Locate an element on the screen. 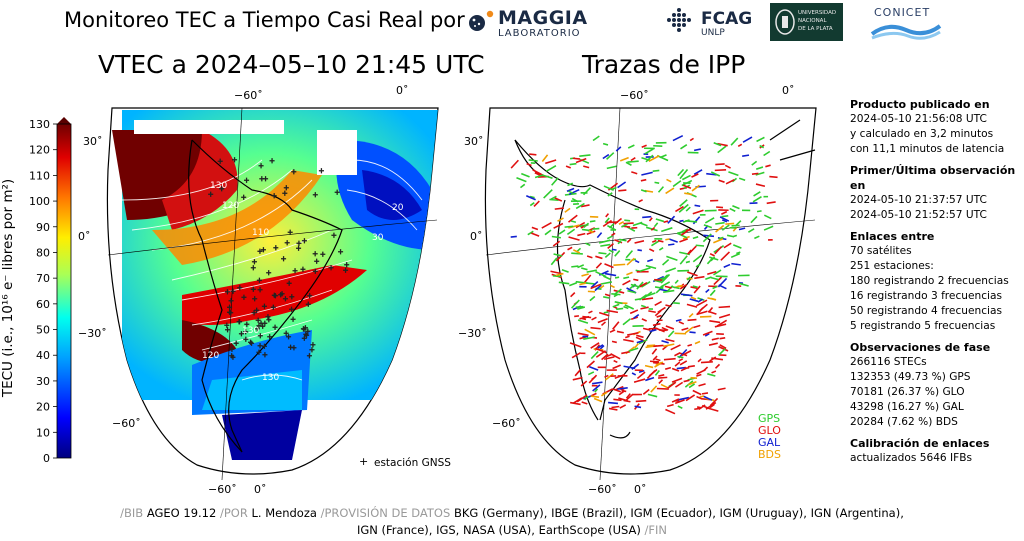 This screenshot has width=1024, height=541. contour-label: 110 is located at coordinates (260, 233).